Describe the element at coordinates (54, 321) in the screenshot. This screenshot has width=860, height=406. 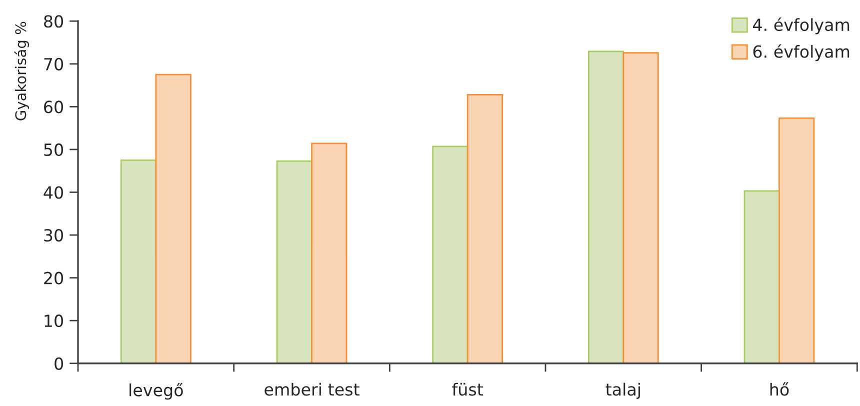
I see `y-tick-label: 10` at that location.